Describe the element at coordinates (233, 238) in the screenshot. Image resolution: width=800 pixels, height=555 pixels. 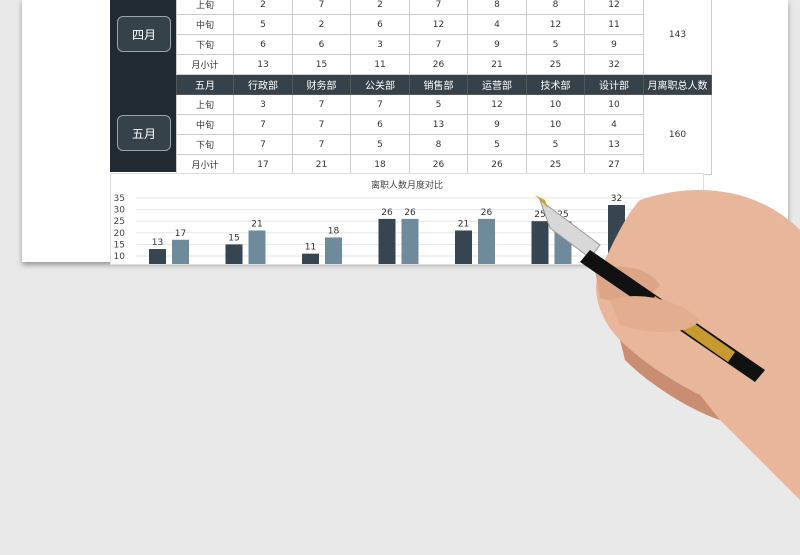
I see `data-label: 15` at that location.